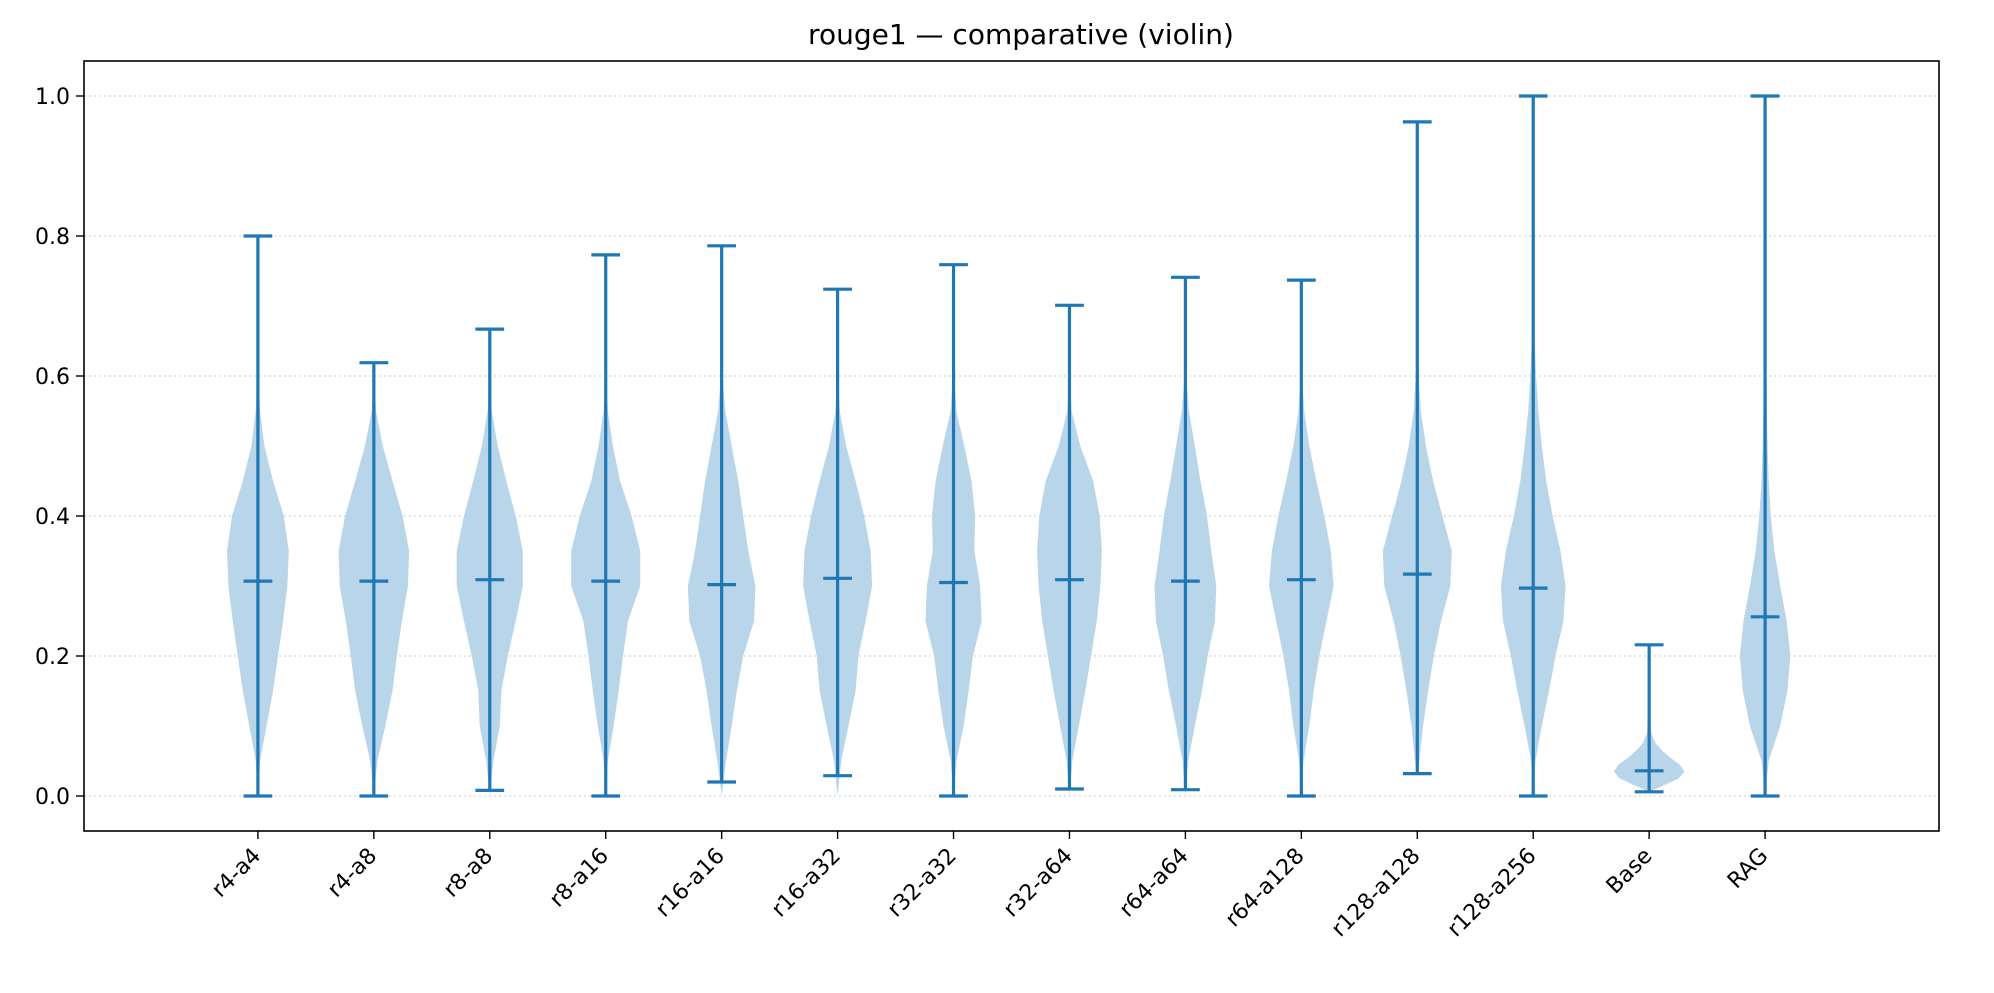  Describe the element at coordinates (52, 377) in the screenshot. I see `y-tick-label: 0.6` at that location.